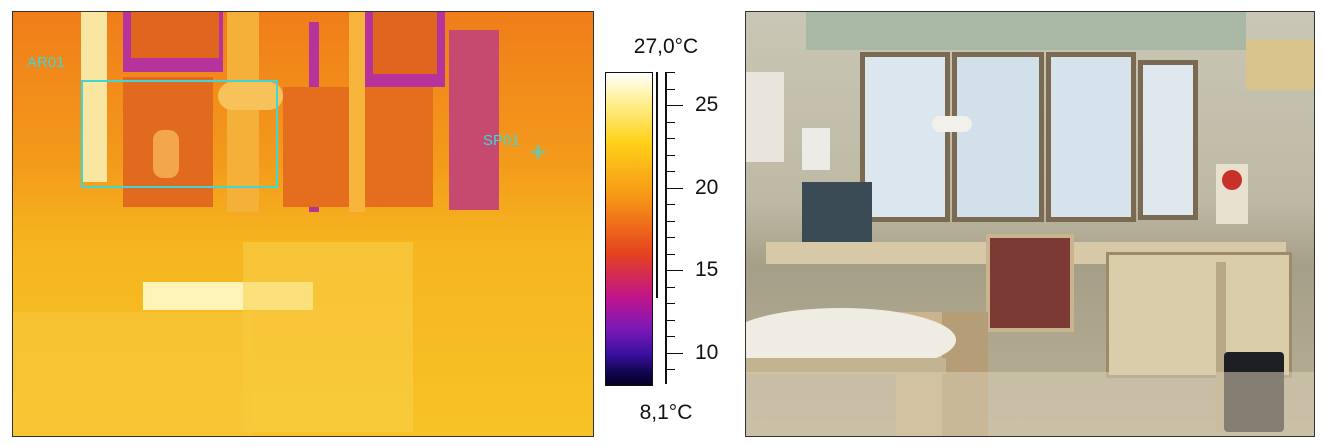  Describe the element at coordinates (952, 124) in the screenshot. I see `lamp` at that location.